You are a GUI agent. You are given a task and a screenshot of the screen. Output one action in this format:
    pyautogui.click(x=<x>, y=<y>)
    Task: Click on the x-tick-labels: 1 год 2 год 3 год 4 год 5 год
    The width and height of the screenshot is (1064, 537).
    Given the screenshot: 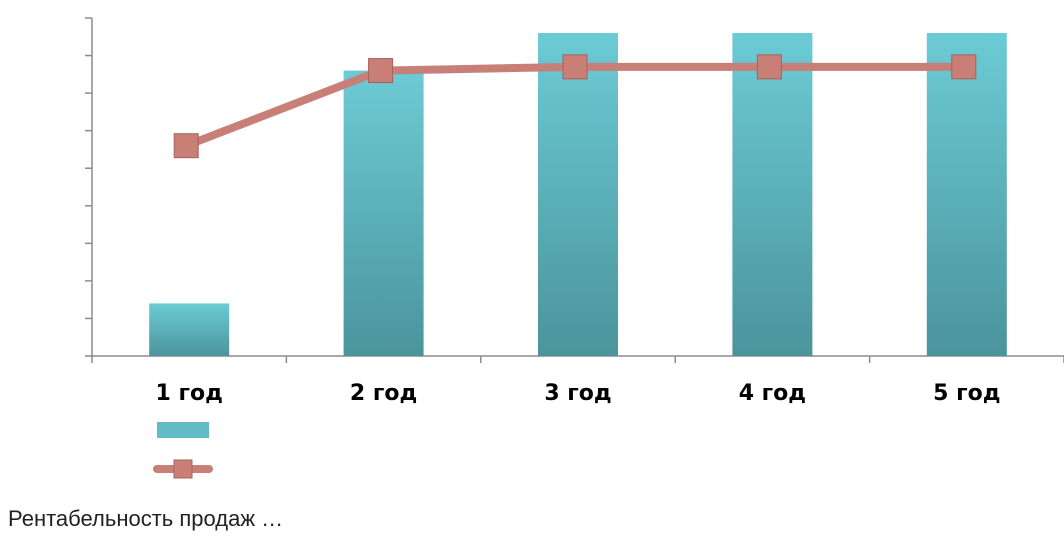 What is the action you would take?
    pyautogui.click(x=578, y=393)
    